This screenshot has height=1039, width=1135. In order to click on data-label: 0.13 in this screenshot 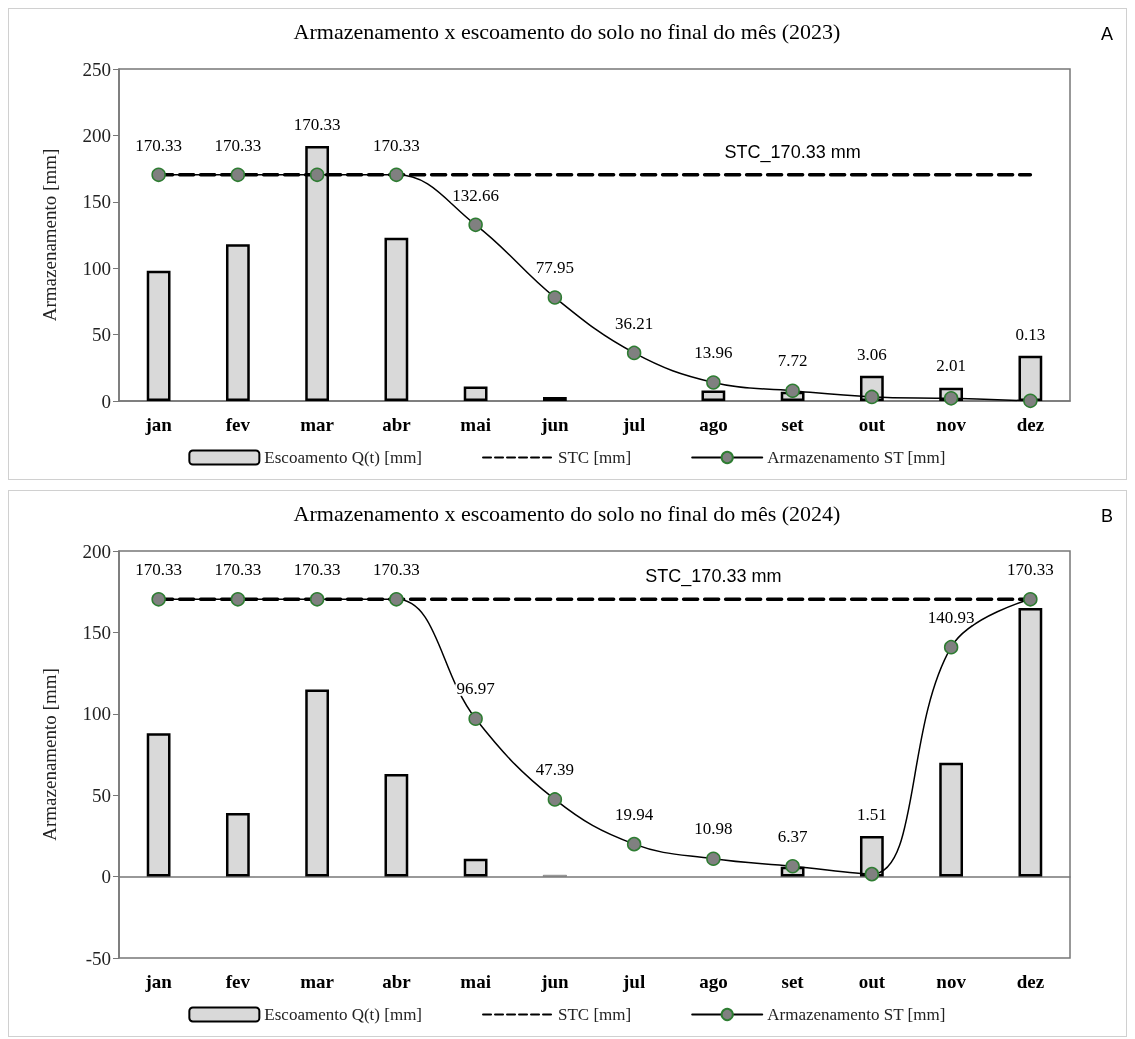, I will do `click(1030, 334)`.